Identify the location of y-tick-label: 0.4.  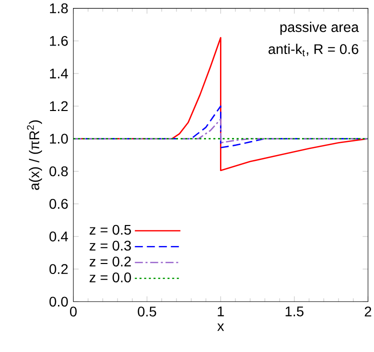
(58, 237).